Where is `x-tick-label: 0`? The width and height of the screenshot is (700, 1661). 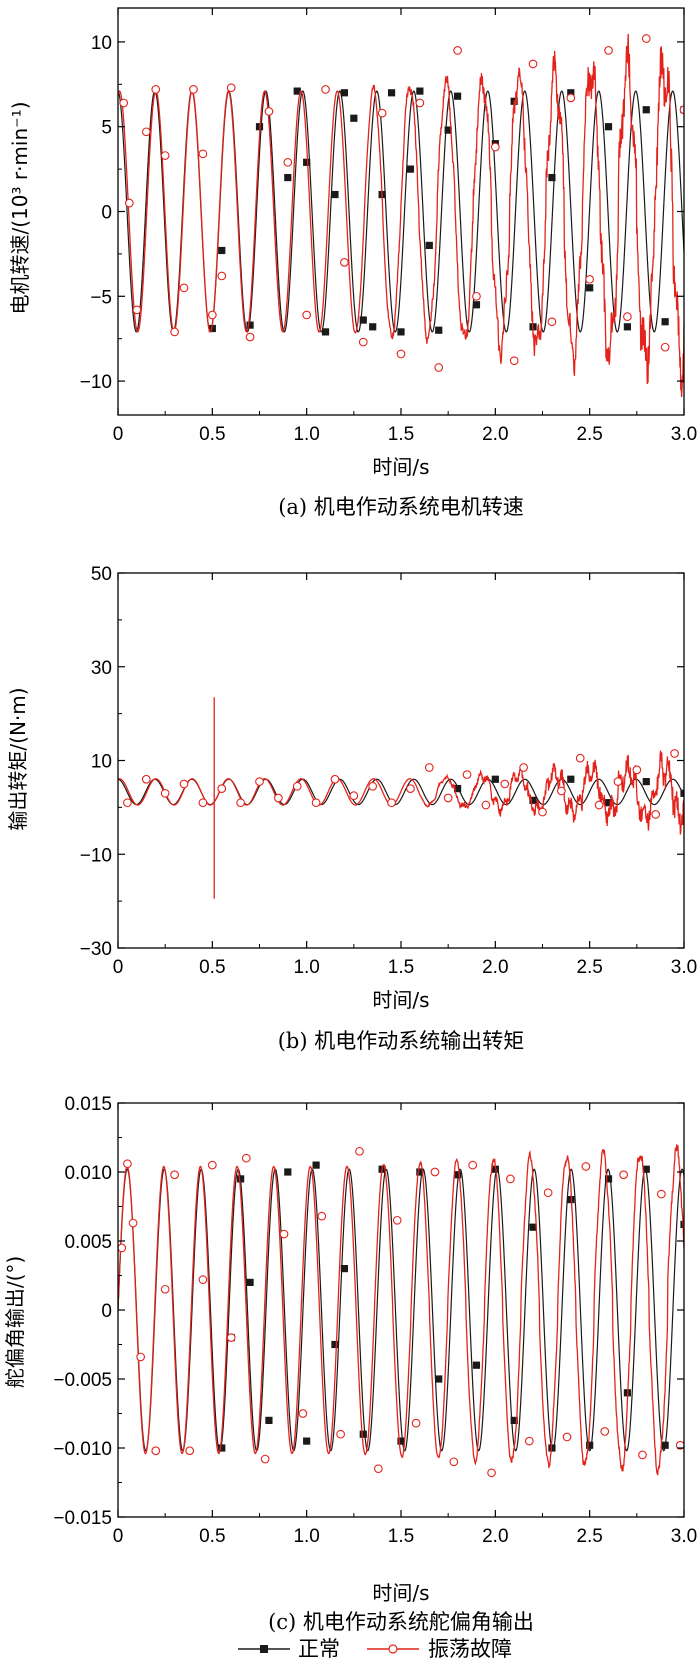
x-tick-label: 0 is located at coordinates (118, 434).